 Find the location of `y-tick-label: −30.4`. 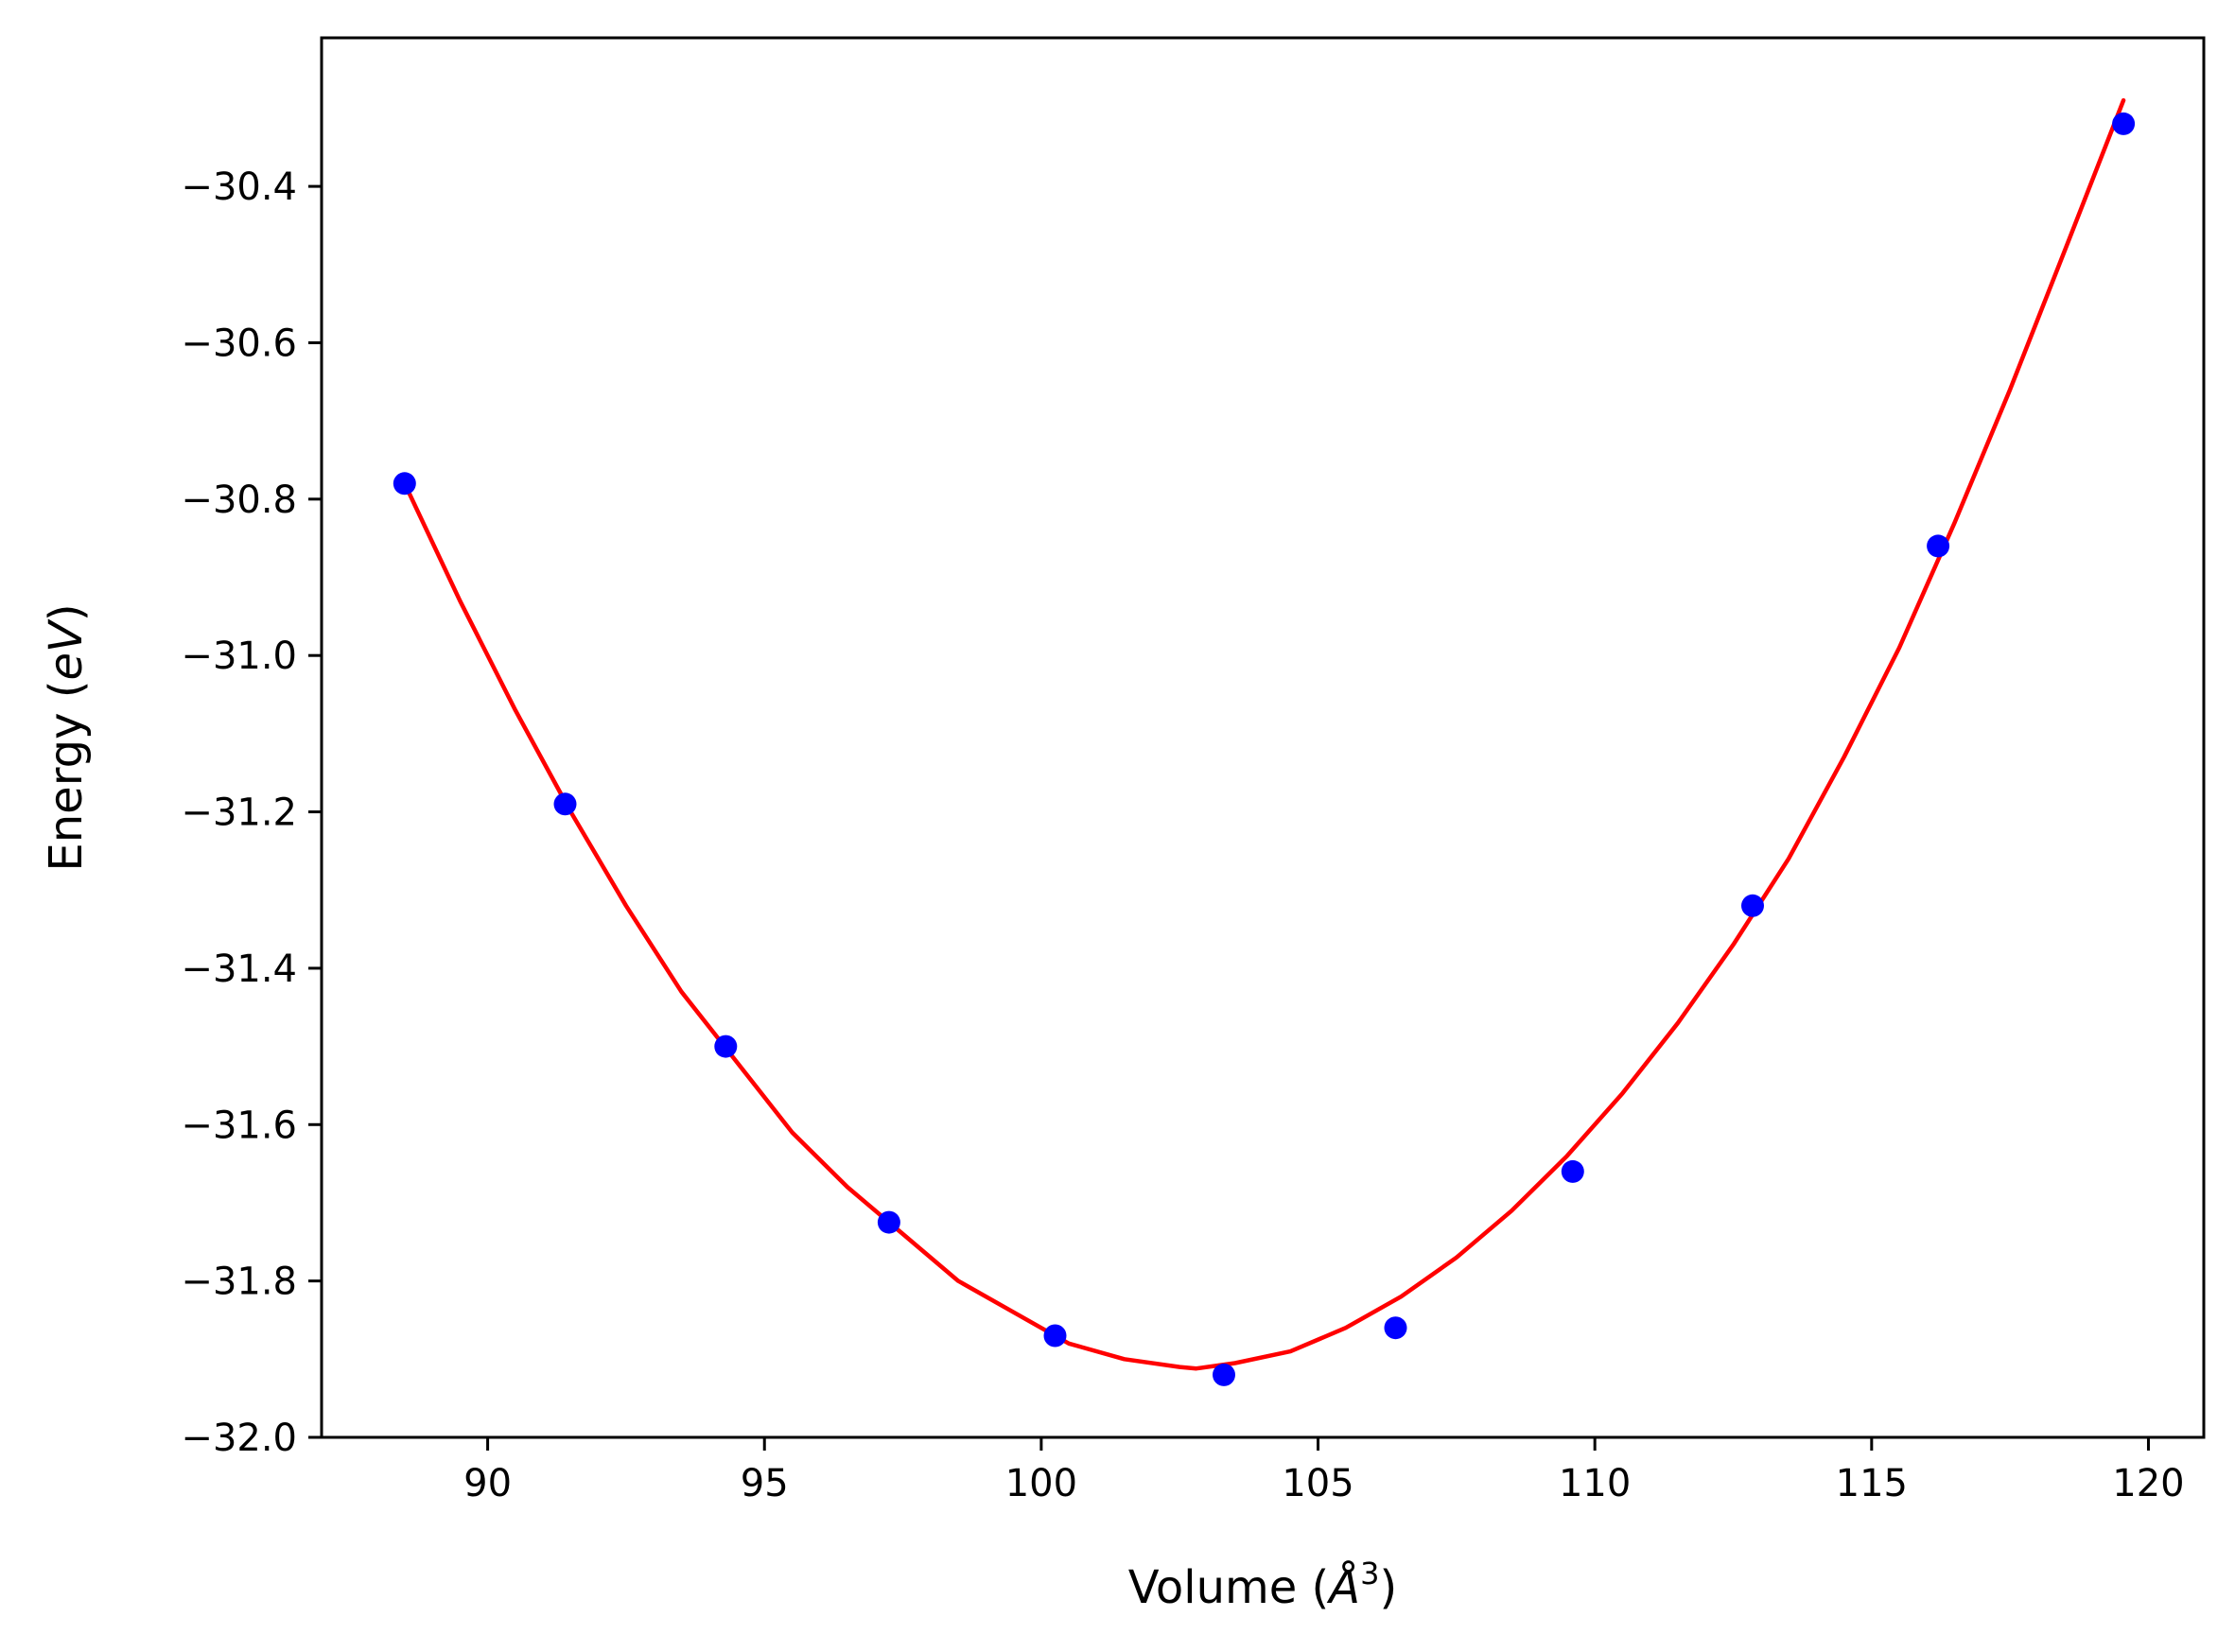

y-tick-label: −30.4 is located at coordinates (239, 187).